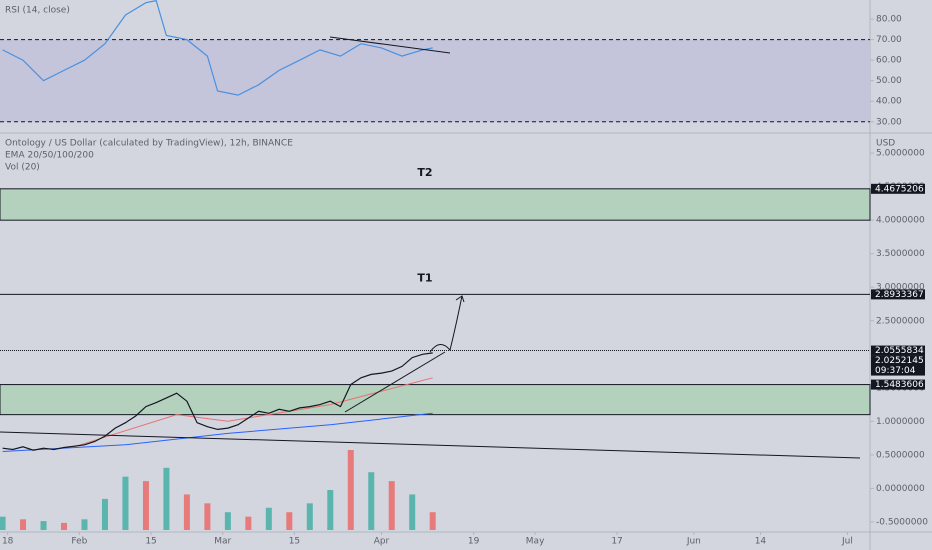 The height and width of the screenshot is (550, 932). What do you see at coordinates (900, 221) in the screenshot?
I see `y-tick-label: 4.0000000` at bounding box center [900, 221].